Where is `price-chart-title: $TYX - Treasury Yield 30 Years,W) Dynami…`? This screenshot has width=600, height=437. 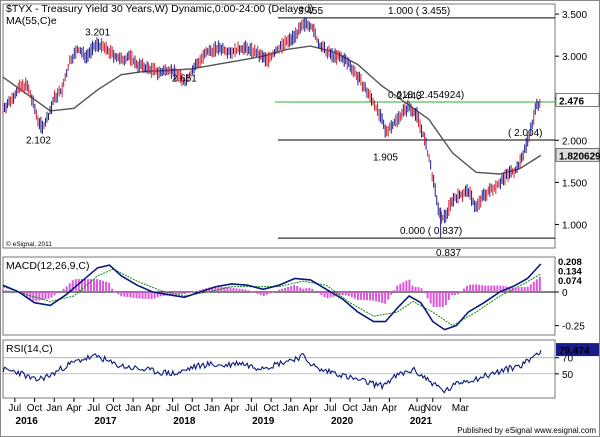 price-chart-title: $TYX - Treasury Yield 30 Years,W) Dynami… is located at coordinates (160, 9).